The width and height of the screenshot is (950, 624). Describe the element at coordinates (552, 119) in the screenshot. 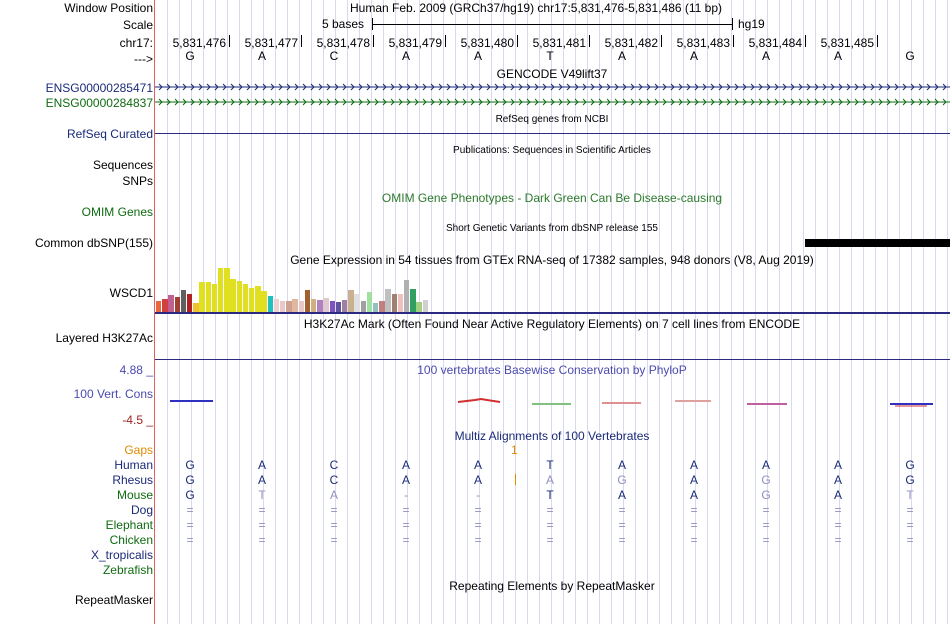

I see `refseq-title: RefSeq genes from NCBI` at that location.